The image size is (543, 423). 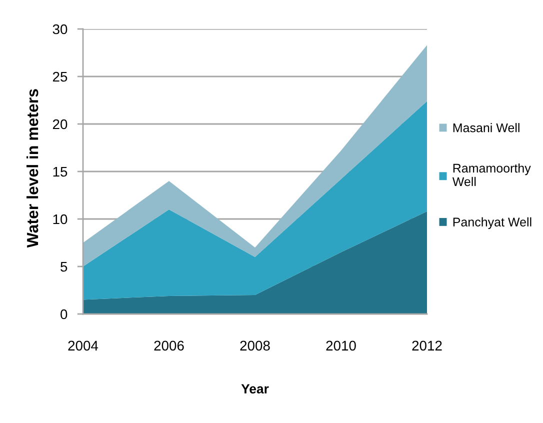 What do you see at coordinates (491, 174) in the screenshot?
I see `legend-label: Ramamoorthy Well` at bounding box center [491, 174].